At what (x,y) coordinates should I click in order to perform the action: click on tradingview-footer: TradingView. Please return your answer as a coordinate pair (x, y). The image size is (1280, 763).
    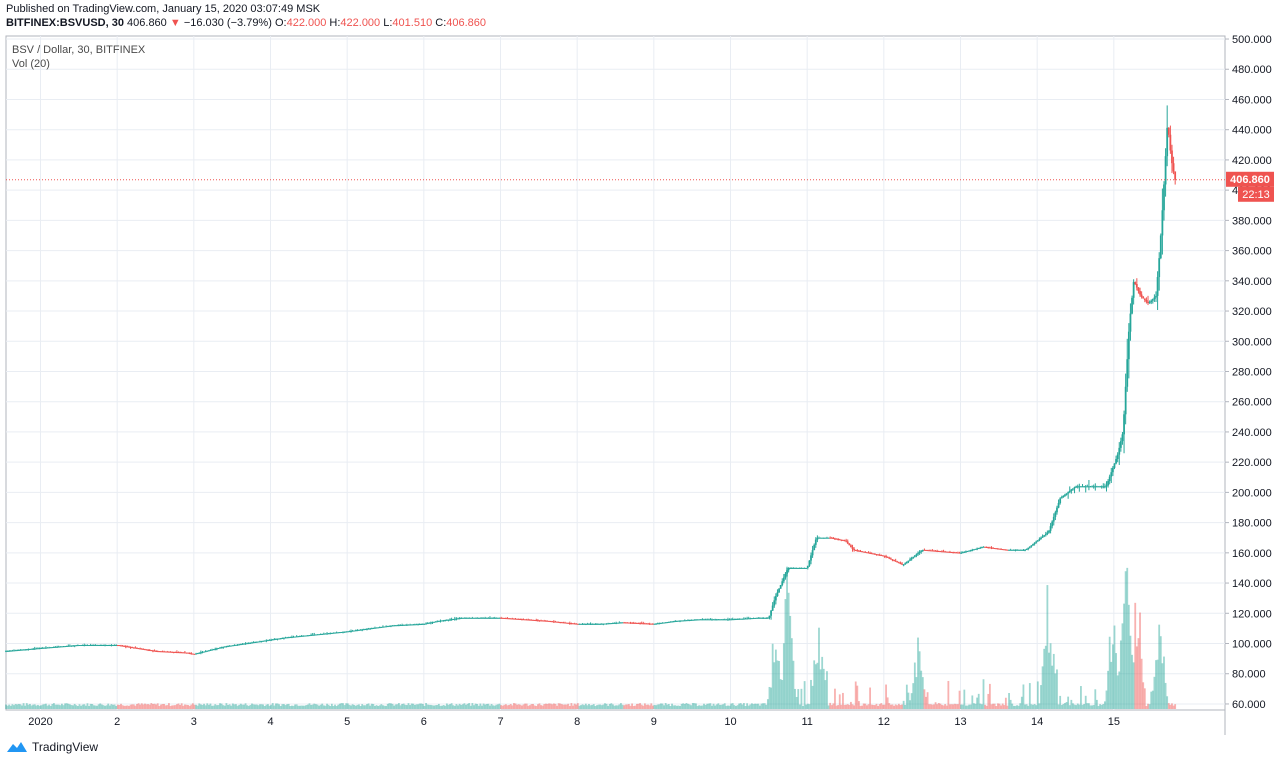
    Looking at the image, I should click on (52, 747).